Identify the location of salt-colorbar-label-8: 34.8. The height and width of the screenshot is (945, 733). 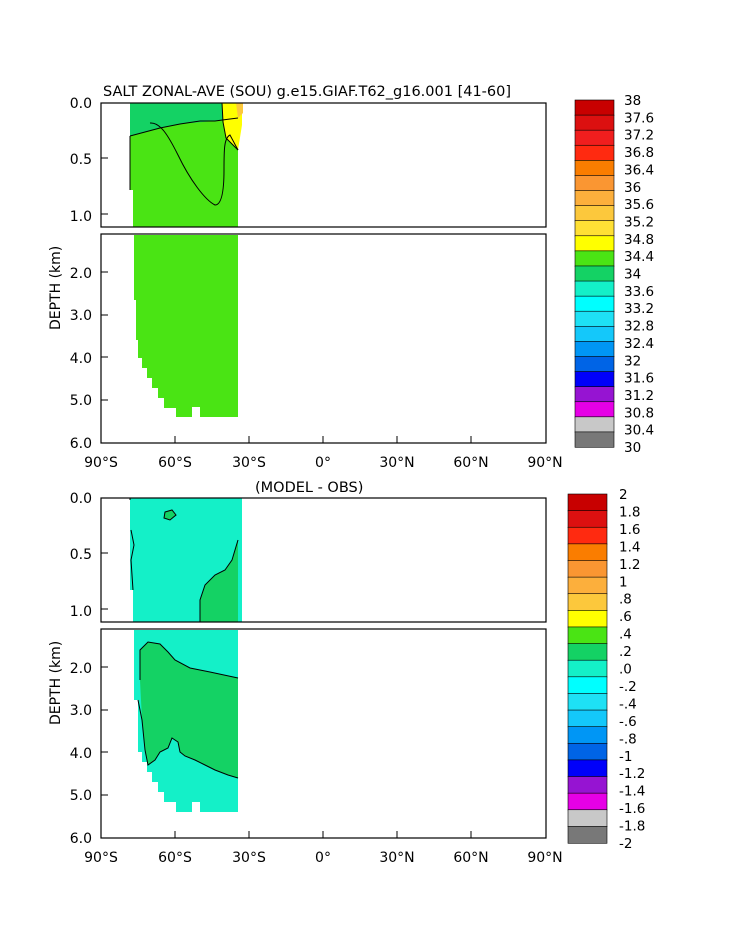
(639, 240).